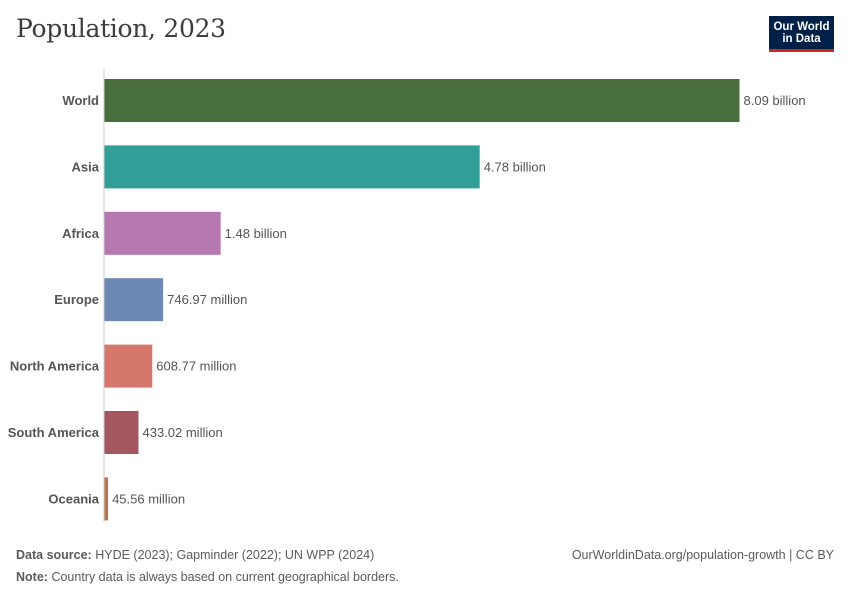 This screenshot has width=850, height=600. I want to click on category-label-africa: Africa, so click(81, 233).